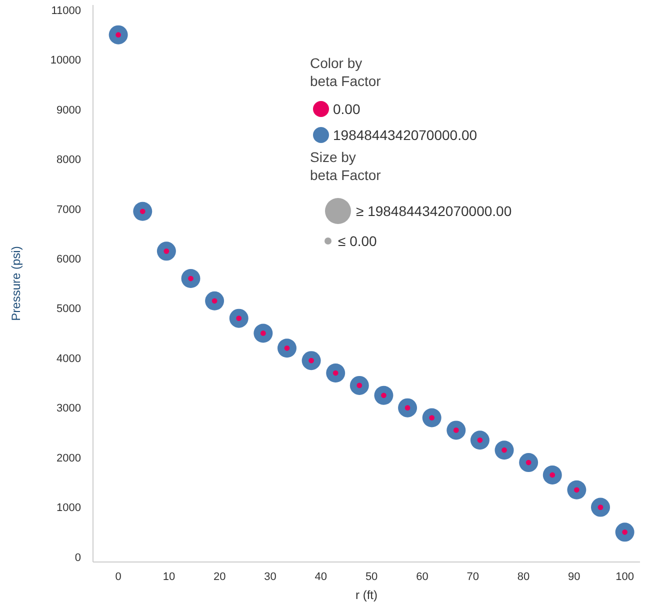 The width and height of the screenshot is (645, 607). What do you see at coordinates (169, 577) in the screenshot?
I see `x-tick-label: 10` at bounding box center [169, 577].